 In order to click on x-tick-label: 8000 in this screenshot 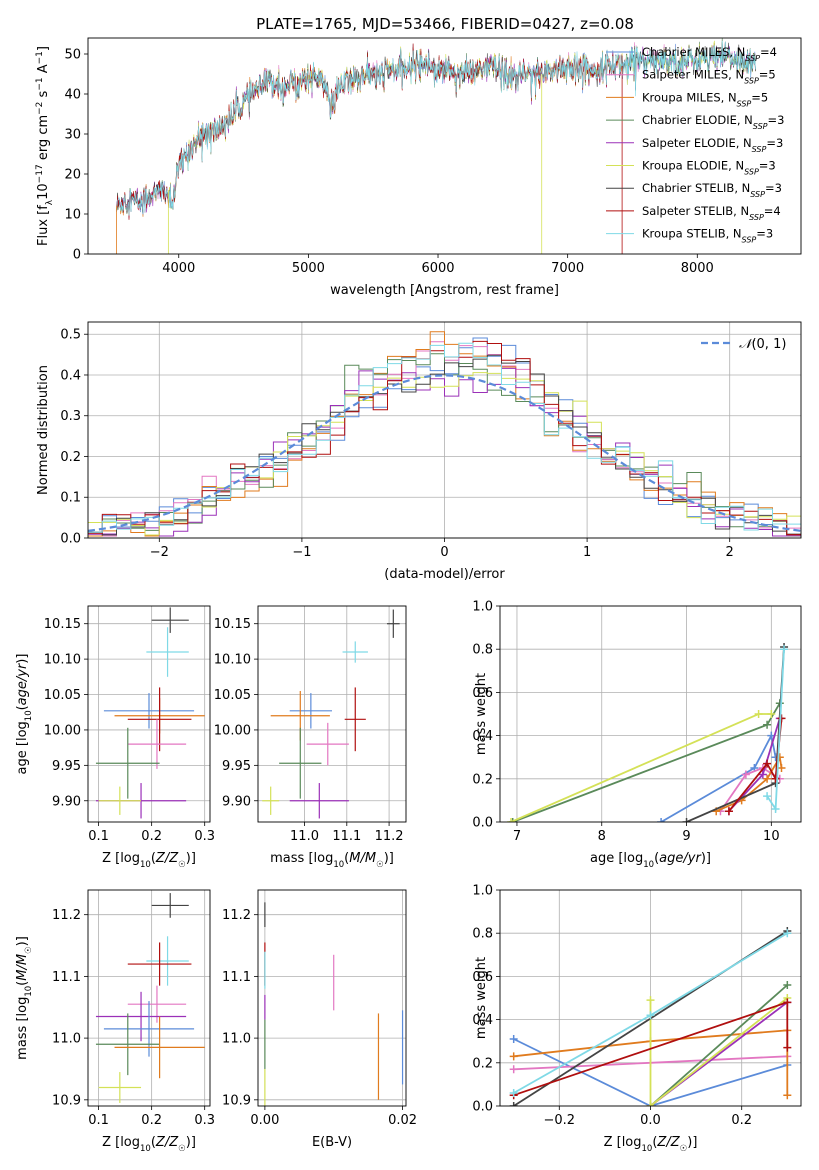, I will do `click(697, 268)`.